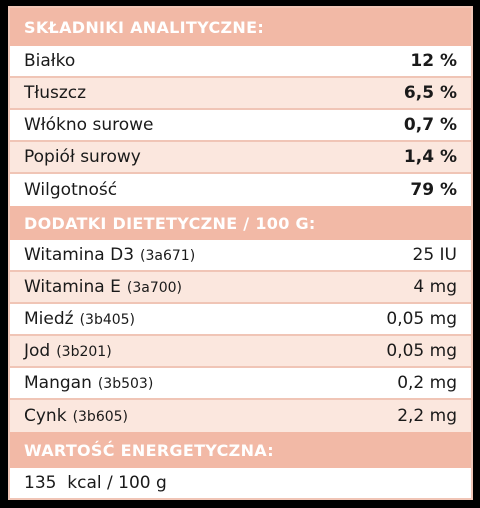 The height and width of the screenshot is (508, 480). Describe the element at coordinates (110, 255) in the screenshot. I see `row-label: Witamina D3 (3a671)` at that location.